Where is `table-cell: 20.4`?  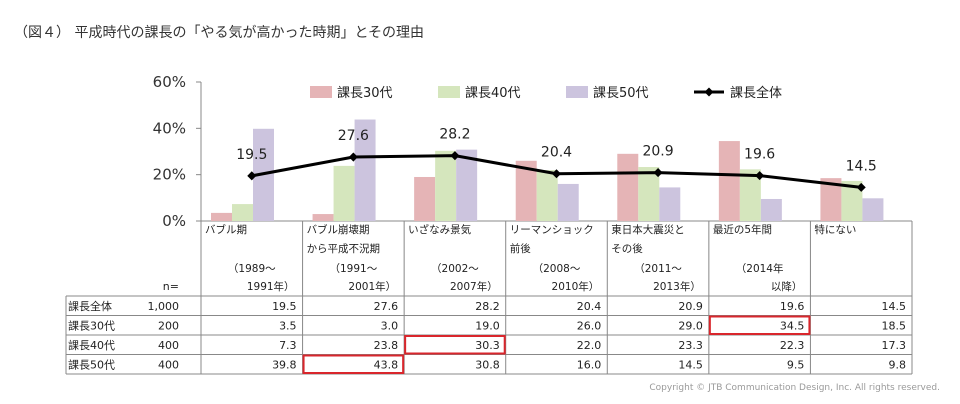 table-cell: 20.4 is located at coordinates (589, 306).